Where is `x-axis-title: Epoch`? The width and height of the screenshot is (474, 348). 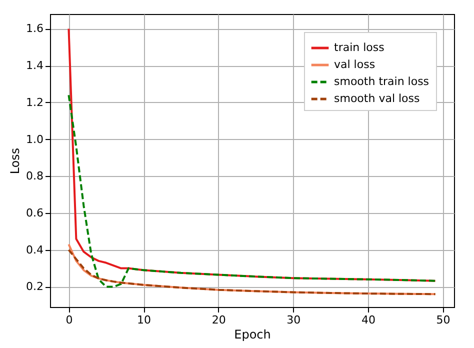
x-axis-title: Epoch is located at coordinates (252, 335).